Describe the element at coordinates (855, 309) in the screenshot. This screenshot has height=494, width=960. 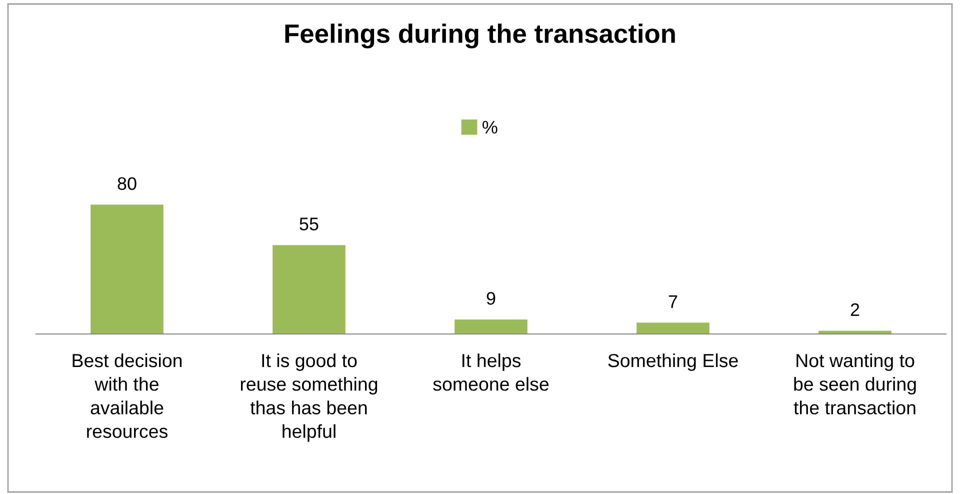
I see `data-label: 2` at that location.